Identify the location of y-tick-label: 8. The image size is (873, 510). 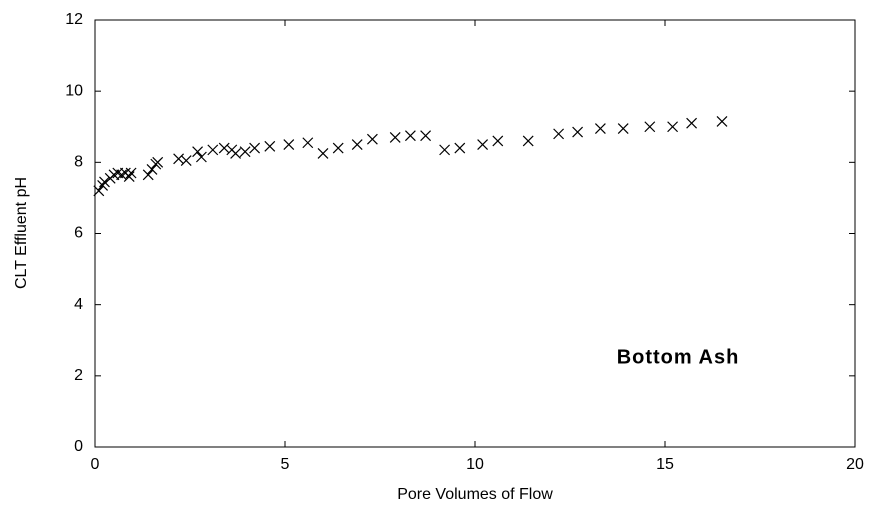
(78, 162).